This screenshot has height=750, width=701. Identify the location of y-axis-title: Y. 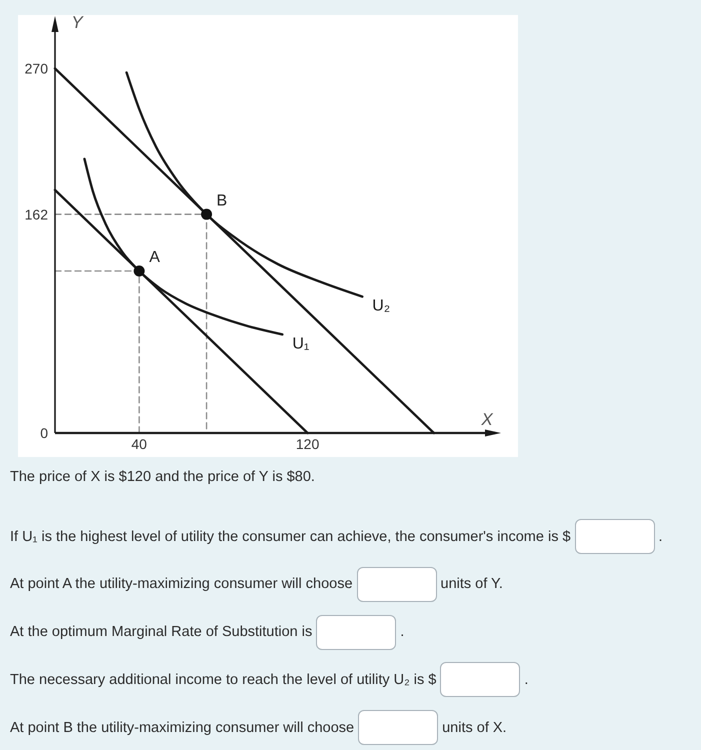
(77, 22).